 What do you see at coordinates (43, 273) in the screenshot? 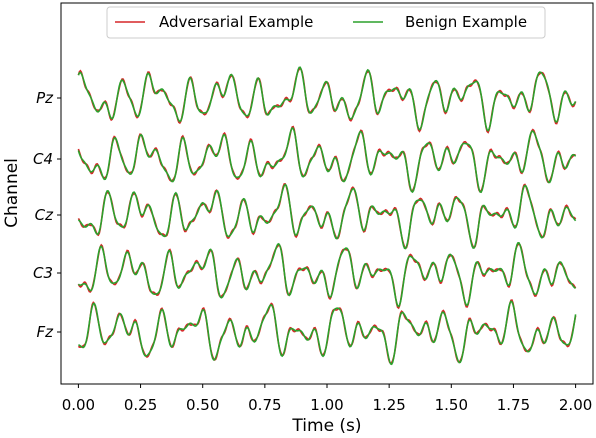
I see `channel-label-c3: C3` at bounding box center [43, 273].